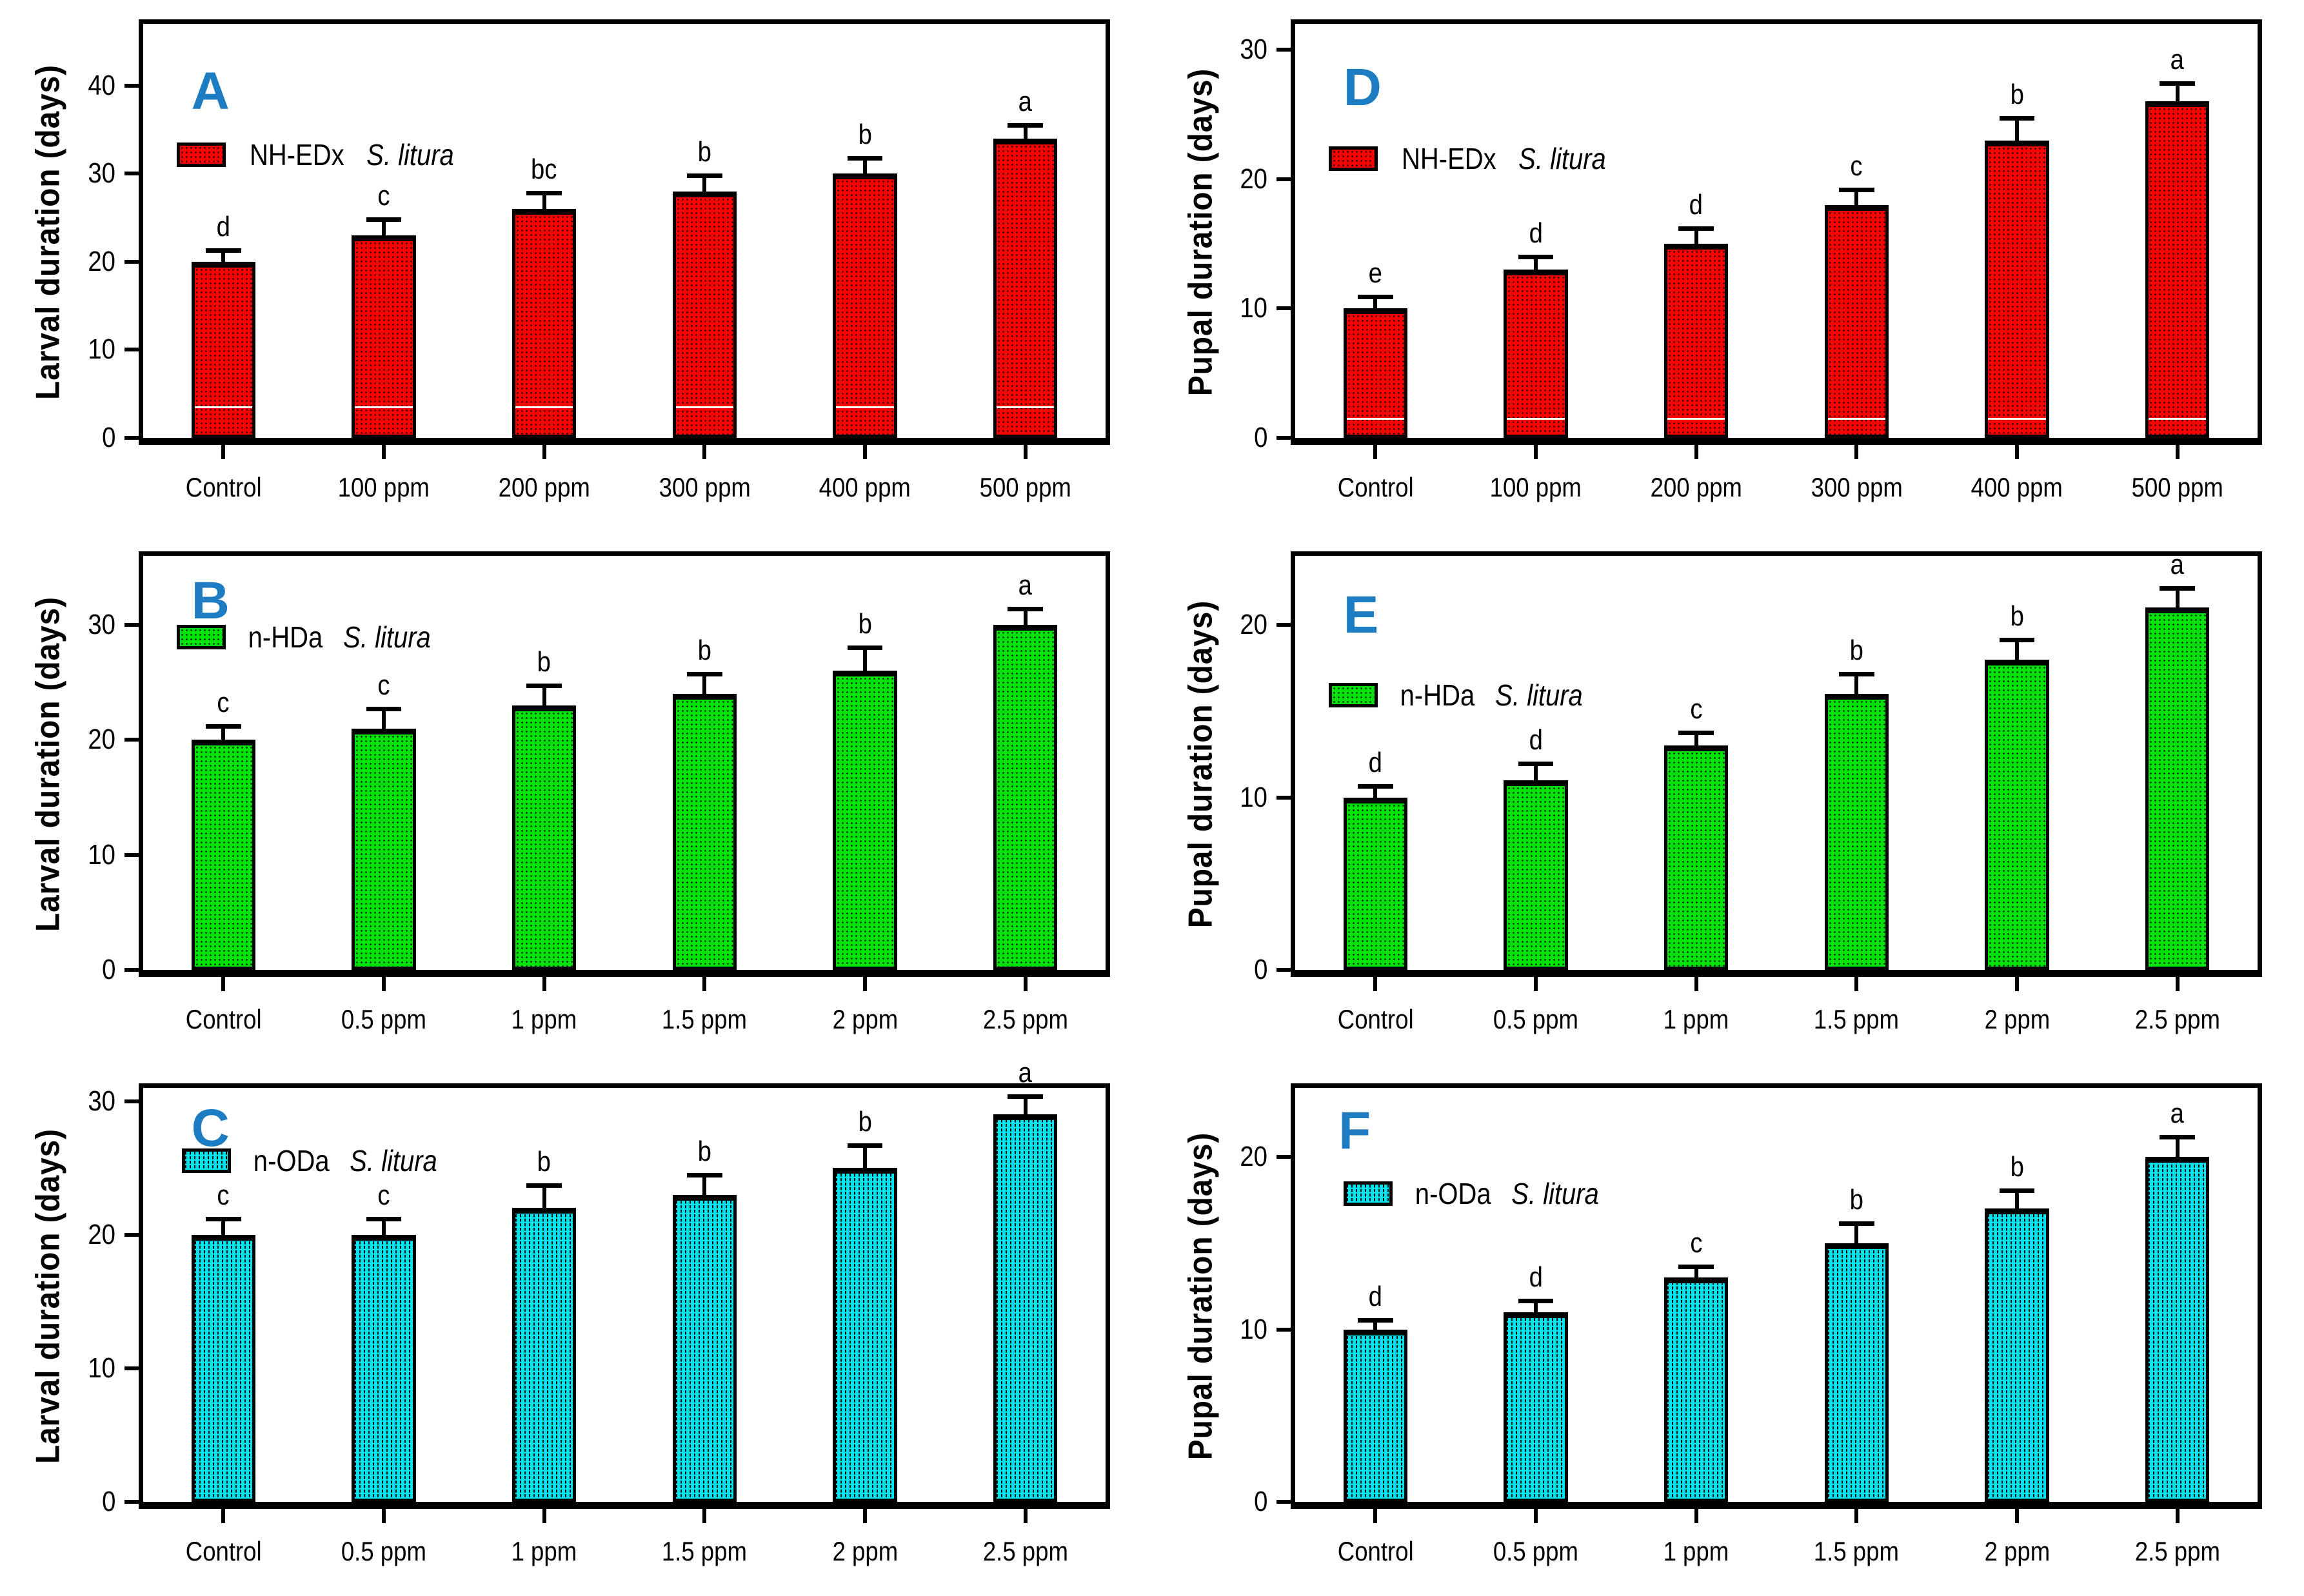  I want to click on x-tick-label: 500 ppm, so click(1025, 488).